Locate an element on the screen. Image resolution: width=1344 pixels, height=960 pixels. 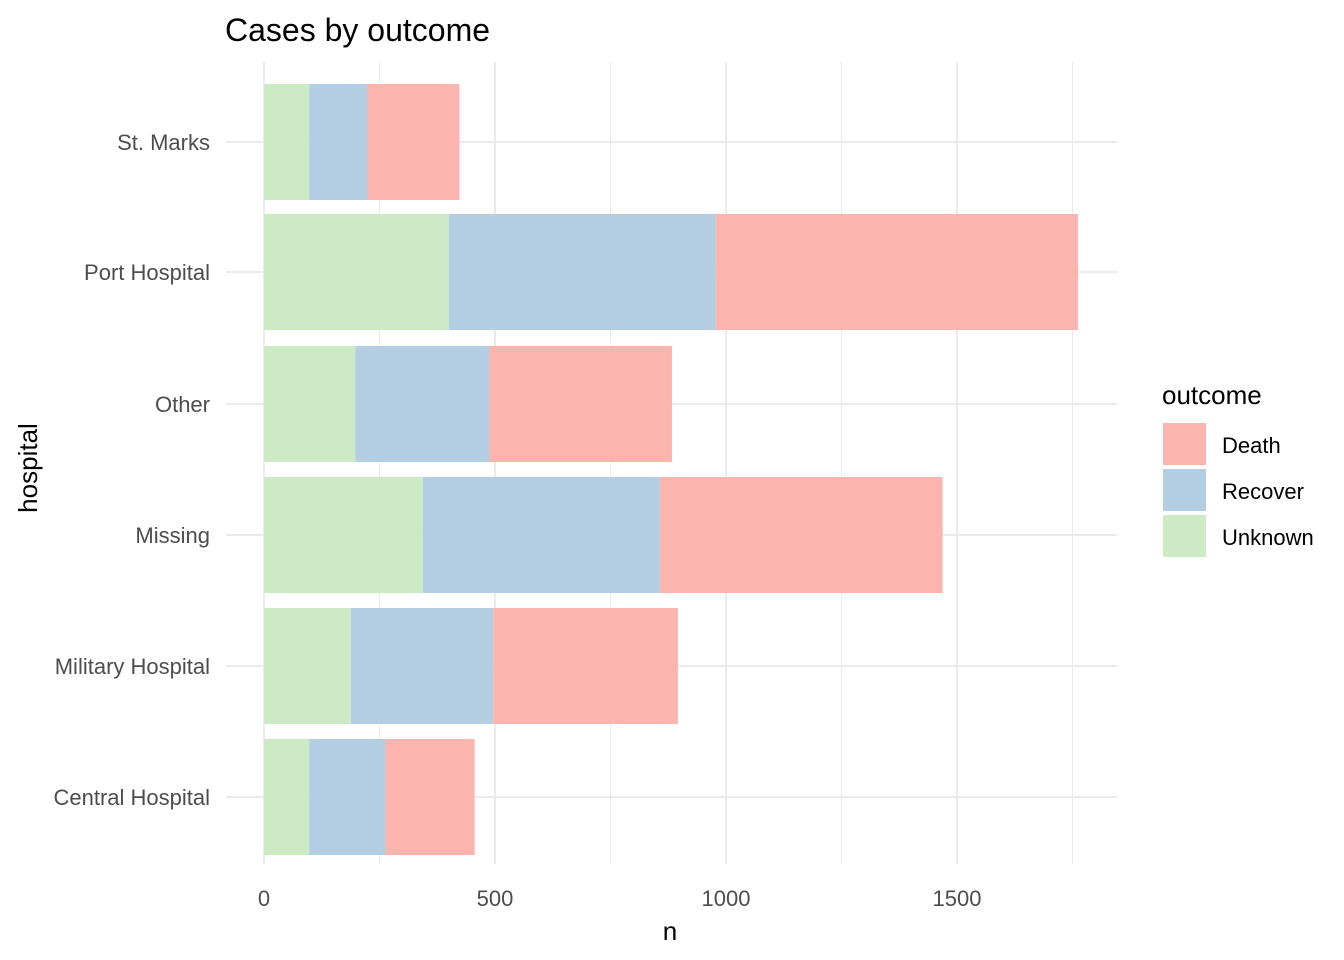
bar-unknown-port-hospital is located at coordinates (356, 272).